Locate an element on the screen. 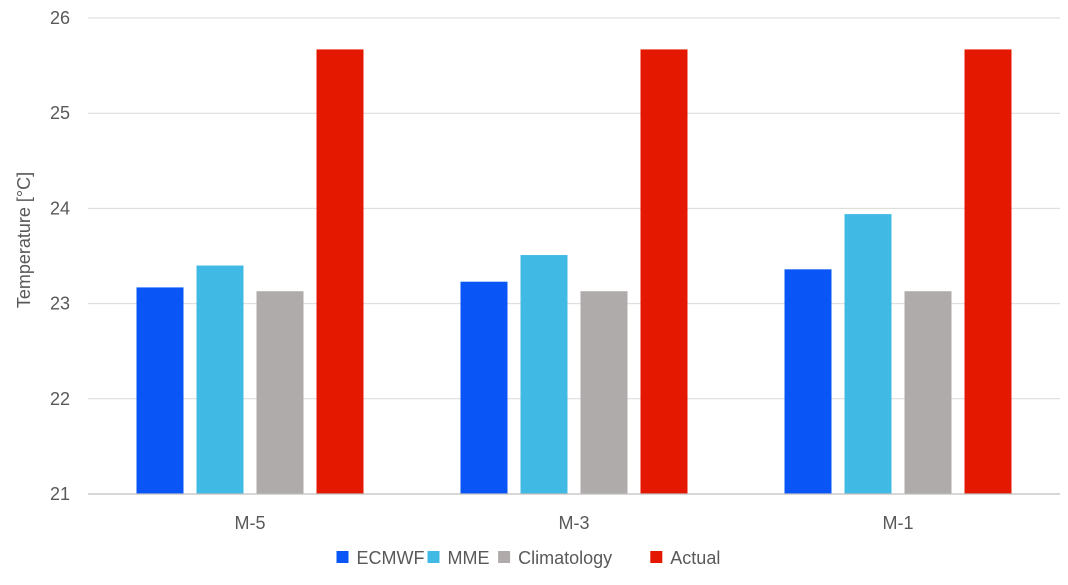 This screenshot has width=1068, height=585. y-tick-label: 23 is located at coordinates (60, 304).